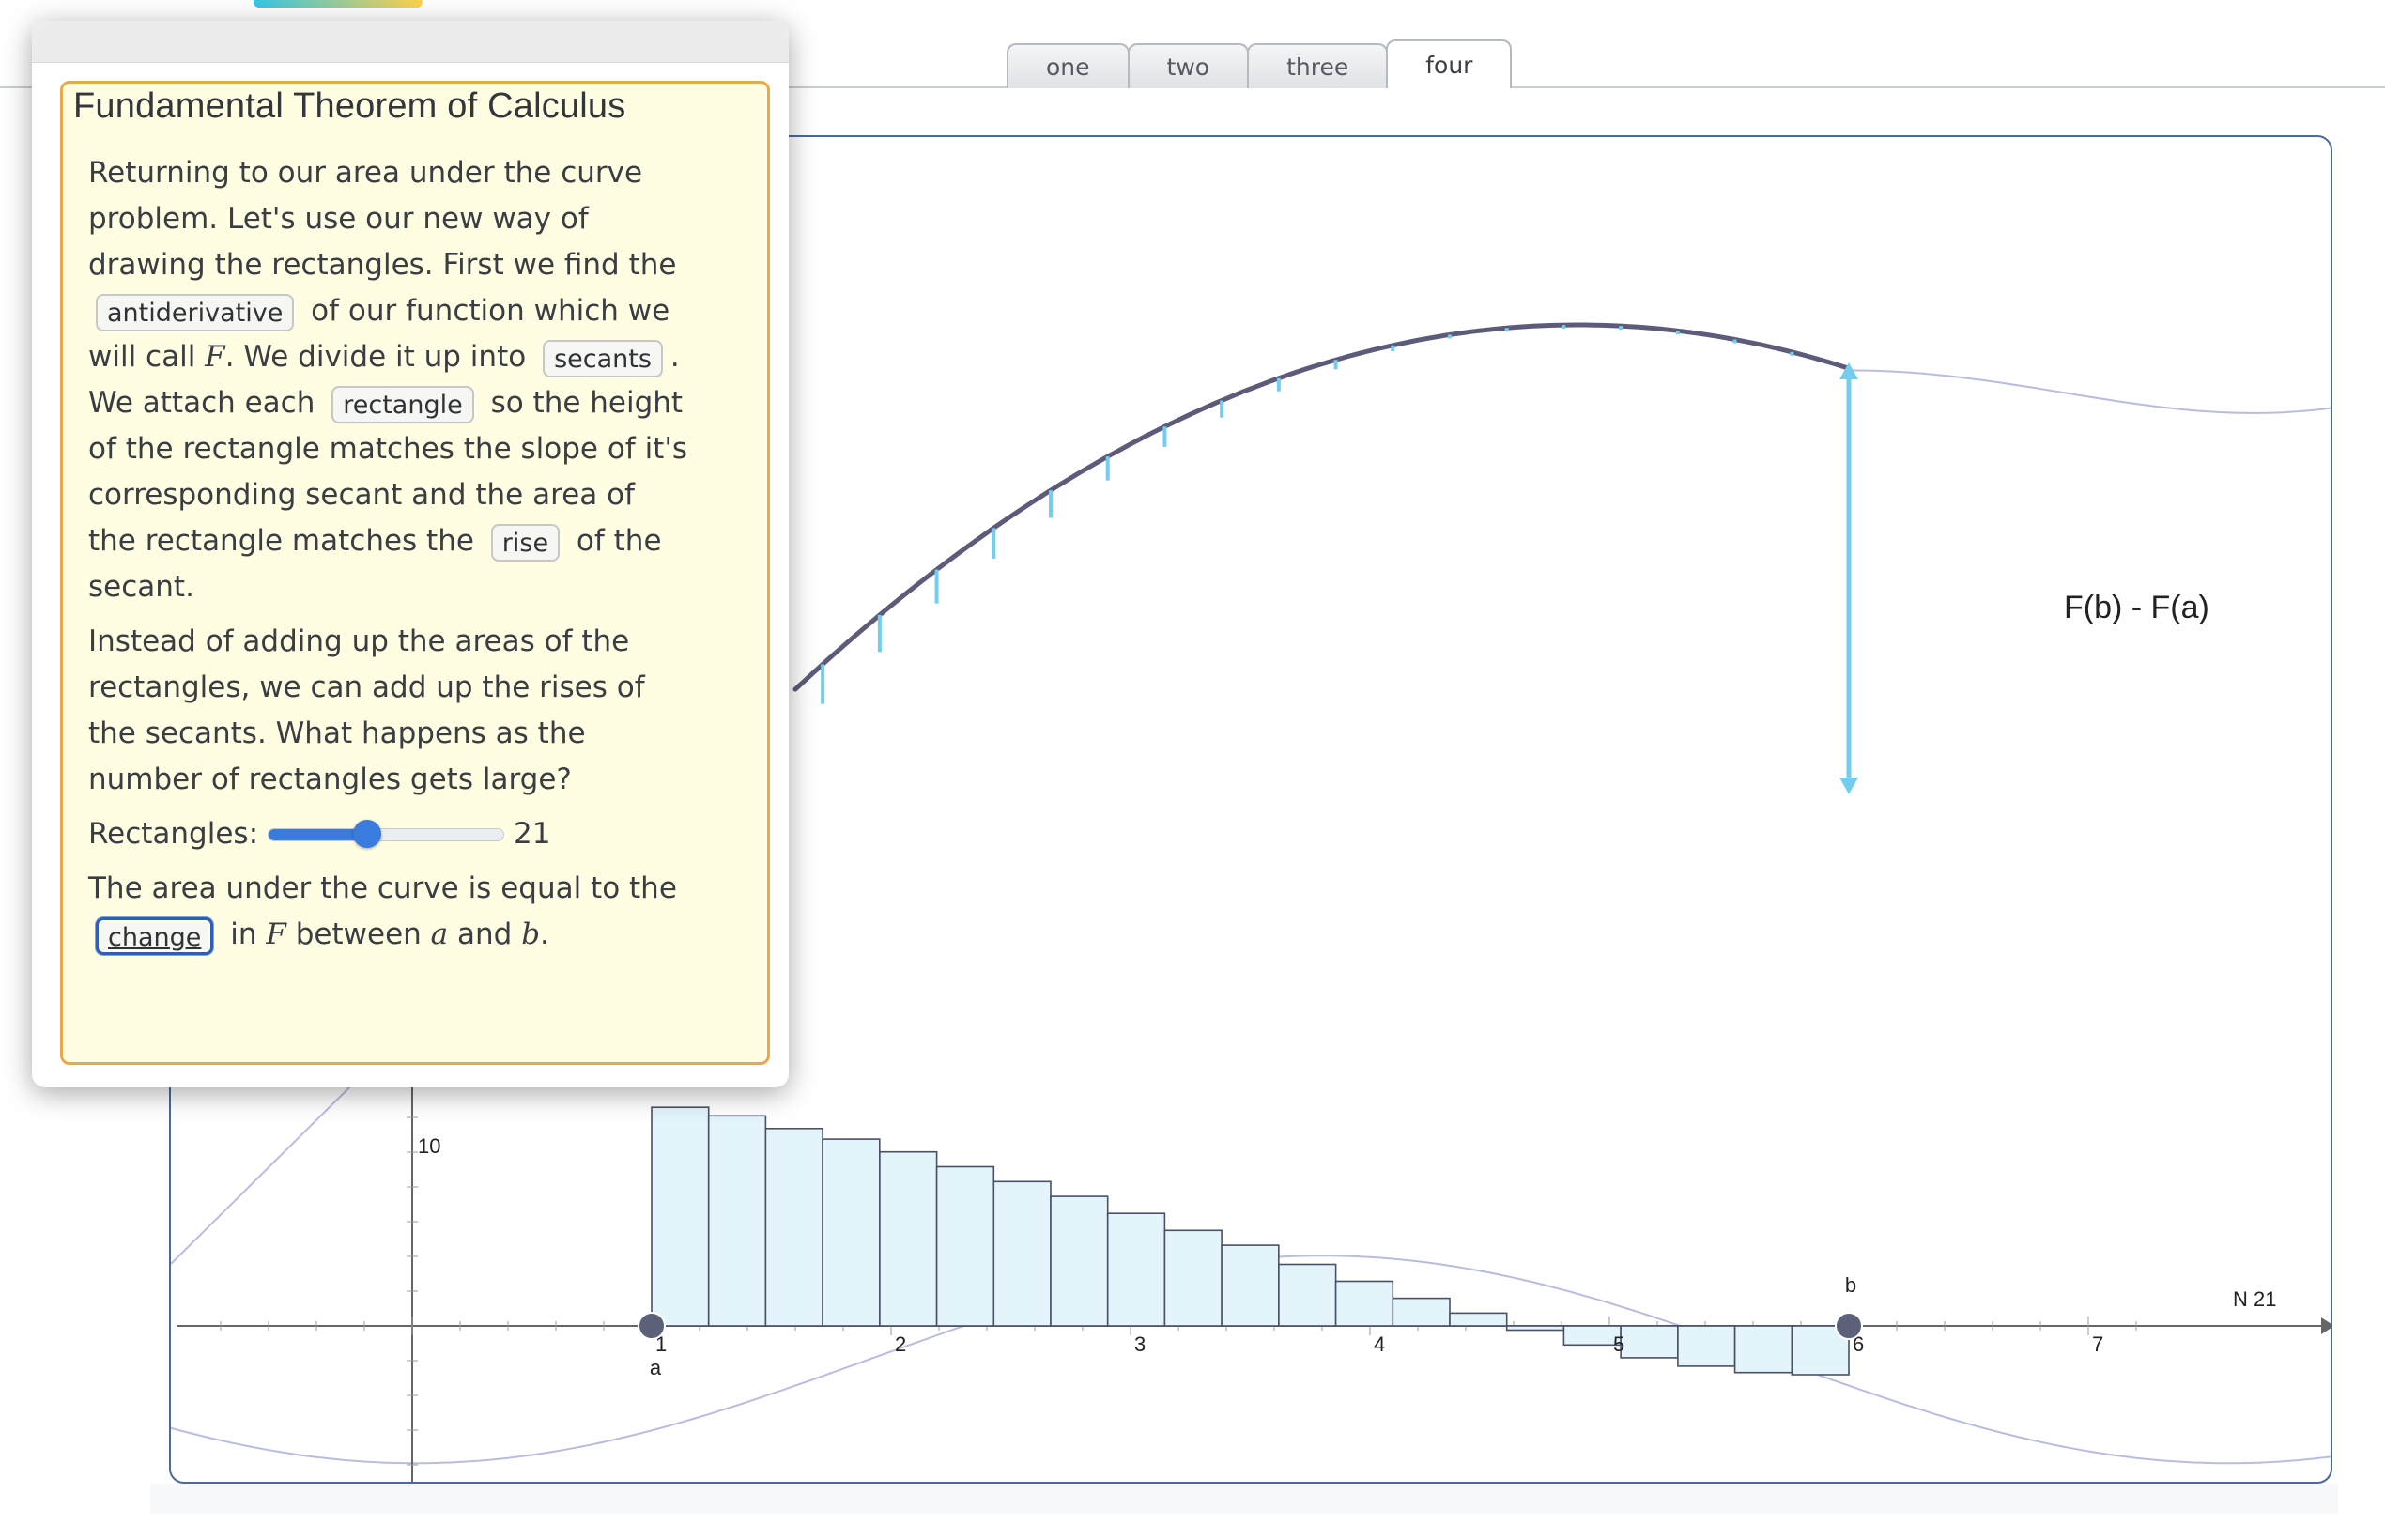 This screenshot has height=1540, width=2385. What do you see at coordinates (656, 1367) in the screenshot?
I see `point-a-label: a` at bounding box center [656, 1367].